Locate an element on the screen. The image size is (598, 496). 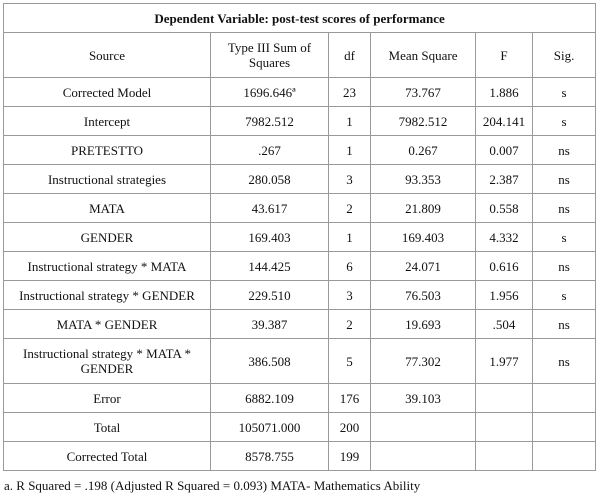
cell: 229.510 is located at coordinates (269, 295).